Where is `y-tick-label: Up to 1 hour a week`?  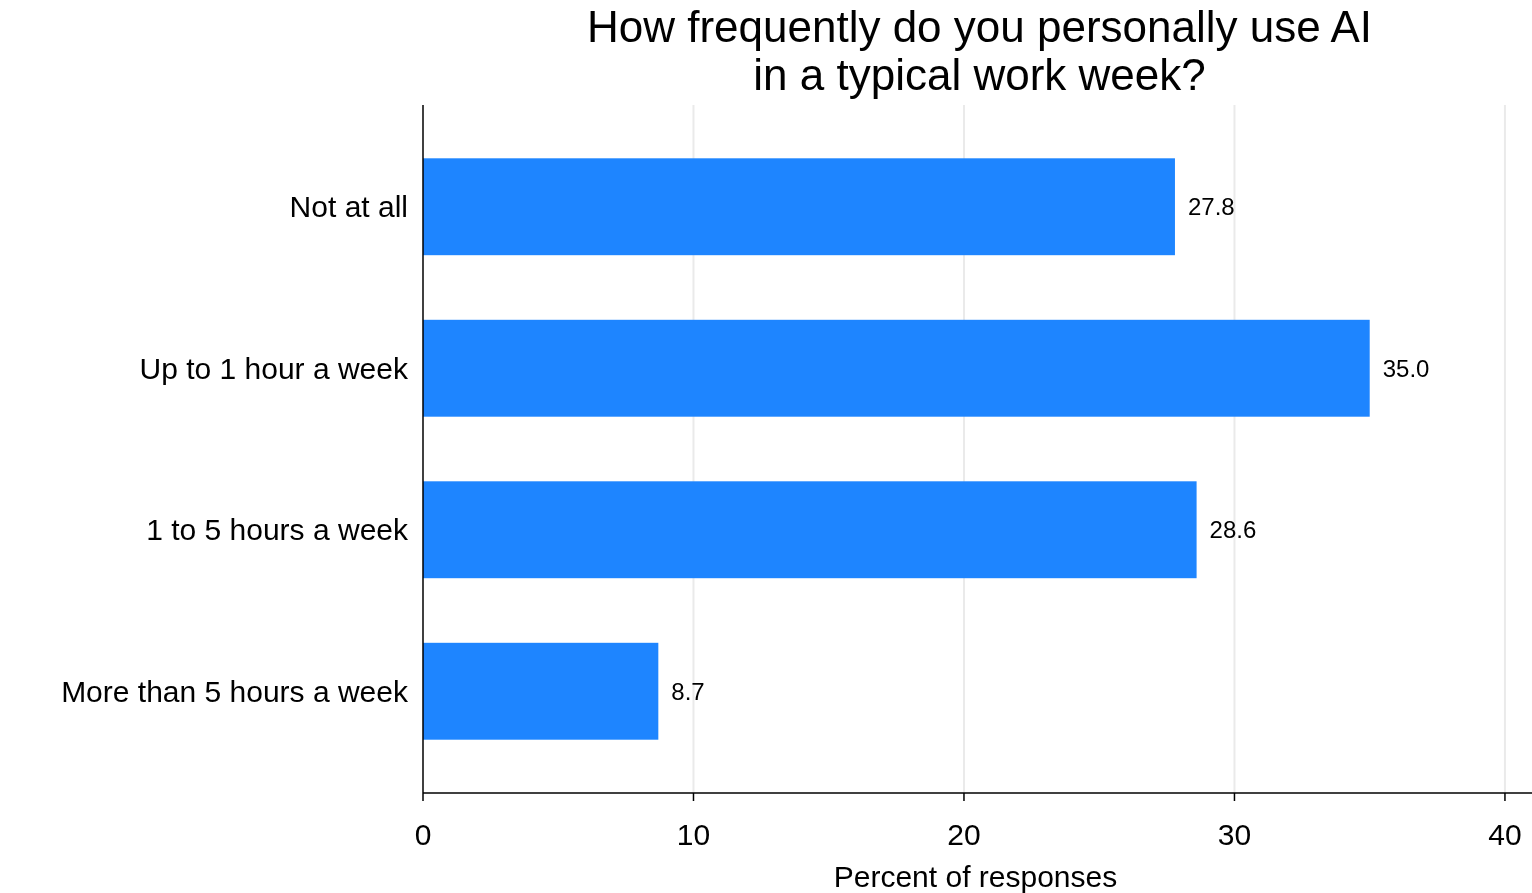
y-tick-label: Up to 1 hour a week is located at coordinates (274, 368).